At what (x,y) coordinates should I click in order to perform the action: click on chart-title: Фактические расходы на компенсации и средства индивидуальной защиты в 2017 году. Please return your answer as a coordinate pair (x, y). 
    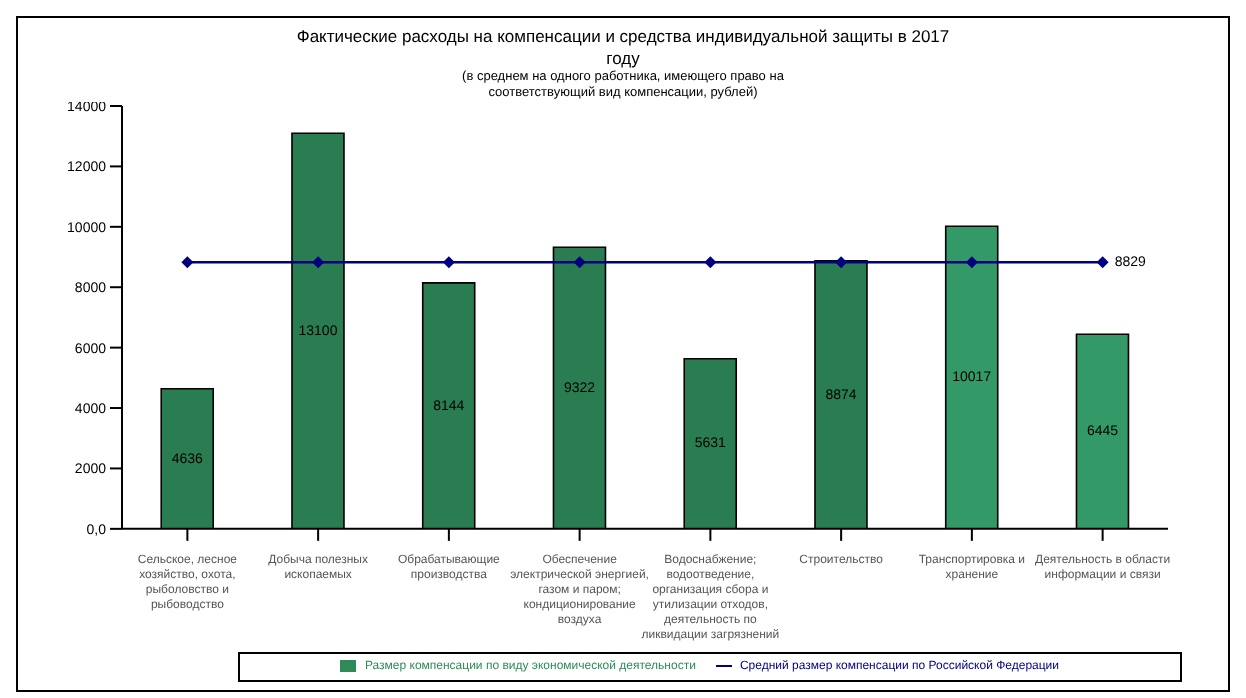
    Looking at the image, I should click on (623, 48).